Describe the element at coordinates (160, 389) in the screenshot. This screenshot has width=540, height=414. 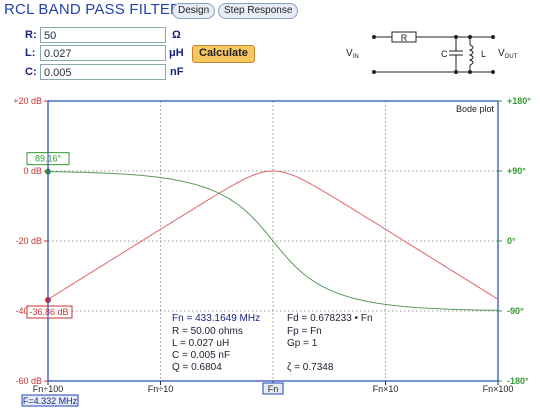
I see `x-tick-label: Fn÷10` at that location.